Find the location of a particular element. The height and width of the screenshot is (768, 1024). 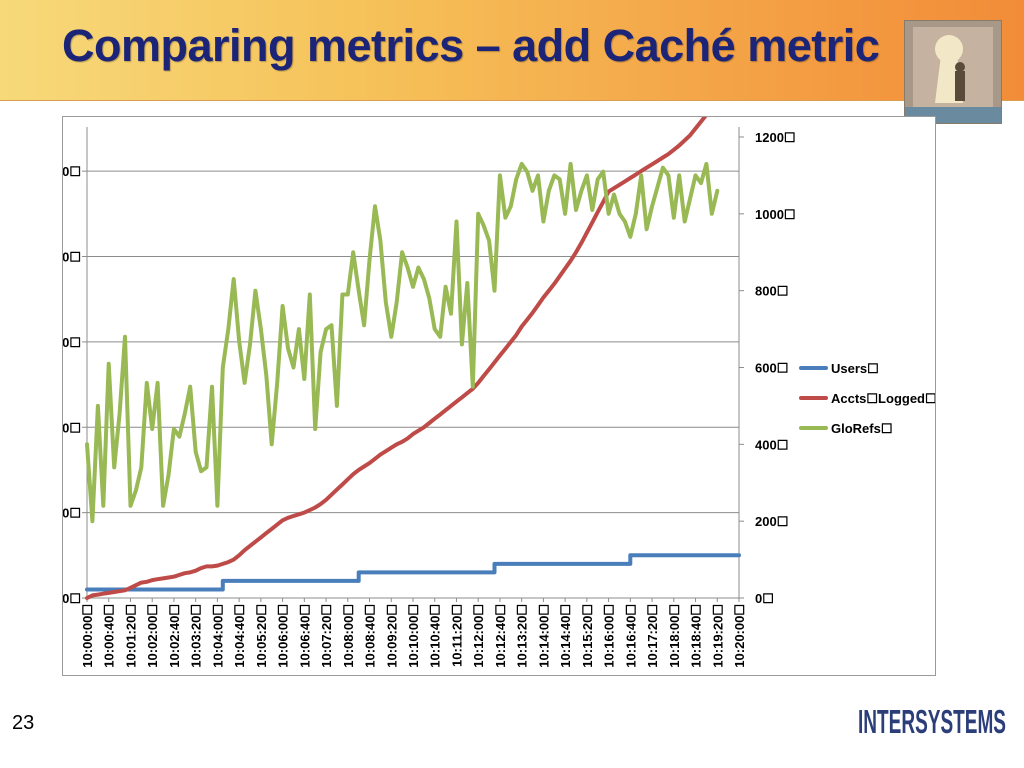

slide-title: Comparing metrics – add Caché metric is located at coordinates (471, 45).